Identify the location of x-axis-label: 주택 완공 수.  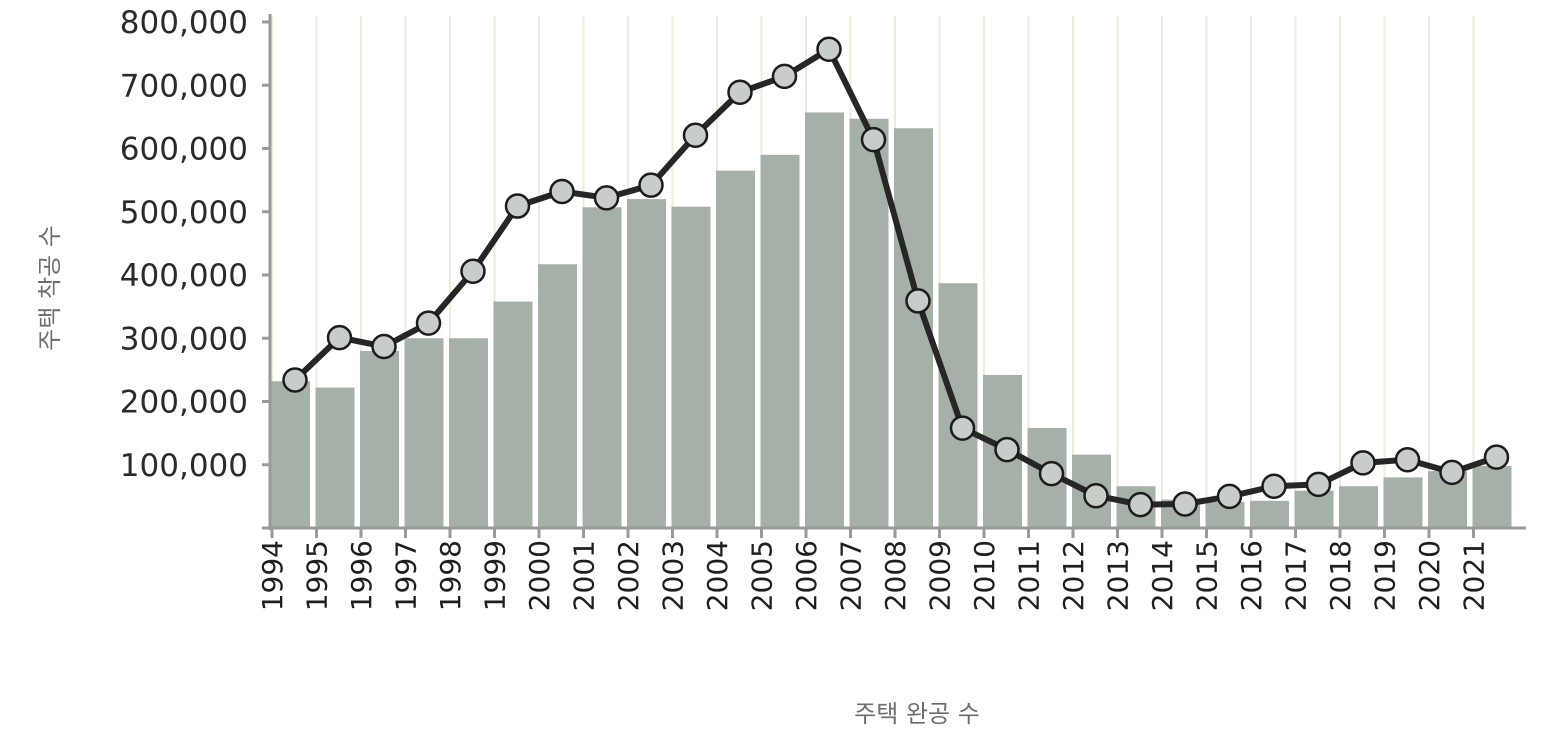
(917, 714).